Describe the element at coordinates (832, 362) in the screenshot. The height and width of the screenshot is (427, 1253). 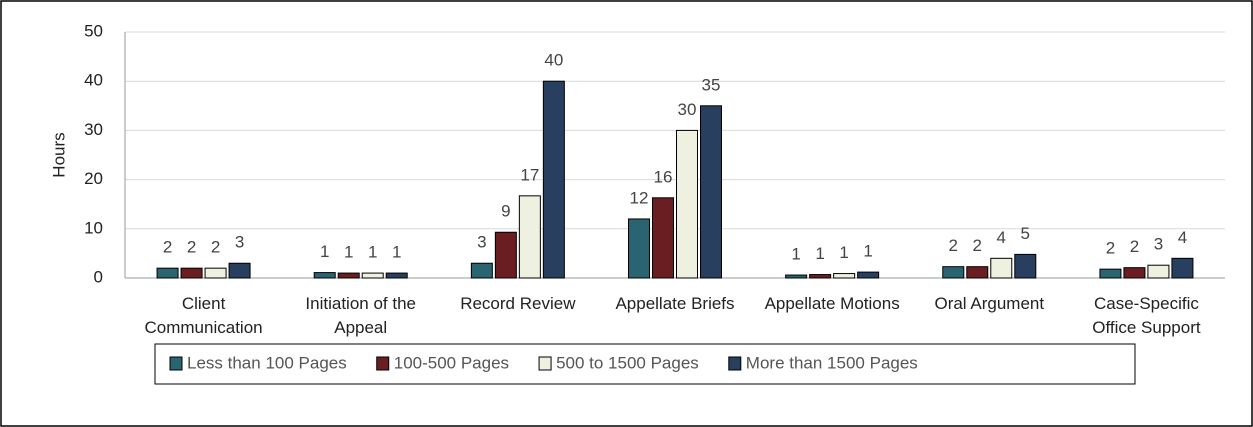
I see `legend-label: More than 1500 Pages` at that location.